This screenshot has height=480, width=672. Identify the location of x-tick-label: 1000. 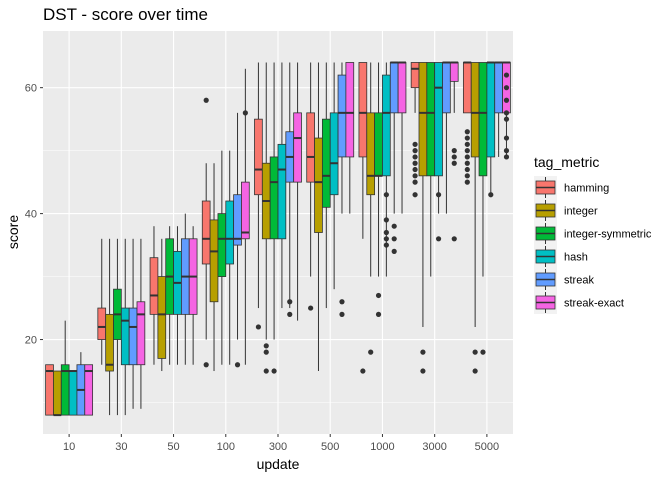
(382, 447).